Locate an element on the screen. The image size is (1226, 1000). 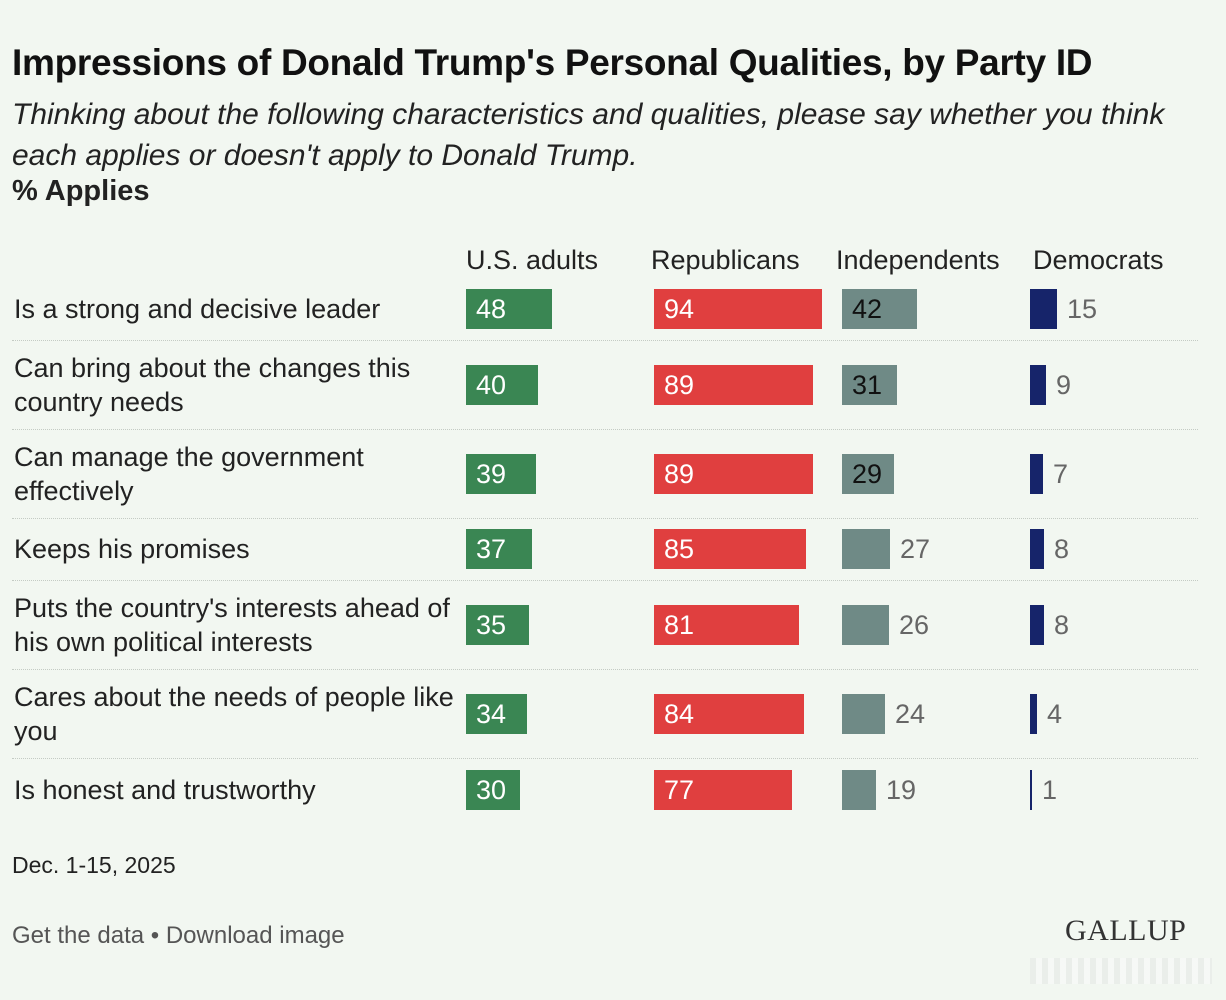
data-label: 1 is located at coordinates (1050, 790).